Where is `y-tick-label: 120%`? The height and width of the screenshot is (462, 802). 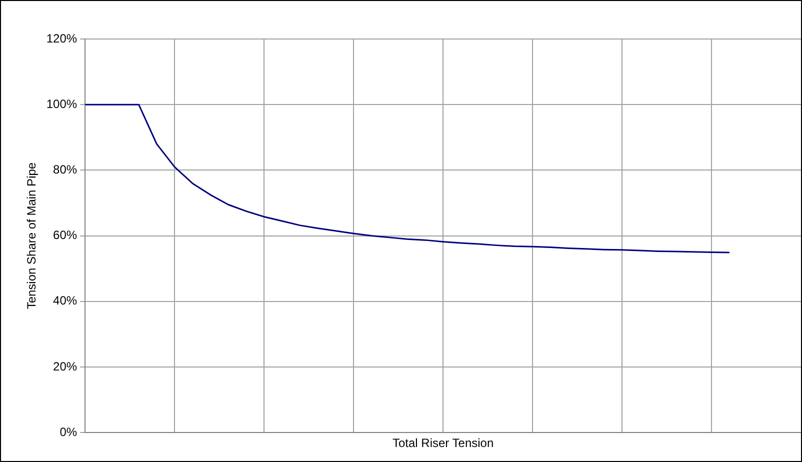 y-tick-label: 120% is located at coordinates (62, 38).